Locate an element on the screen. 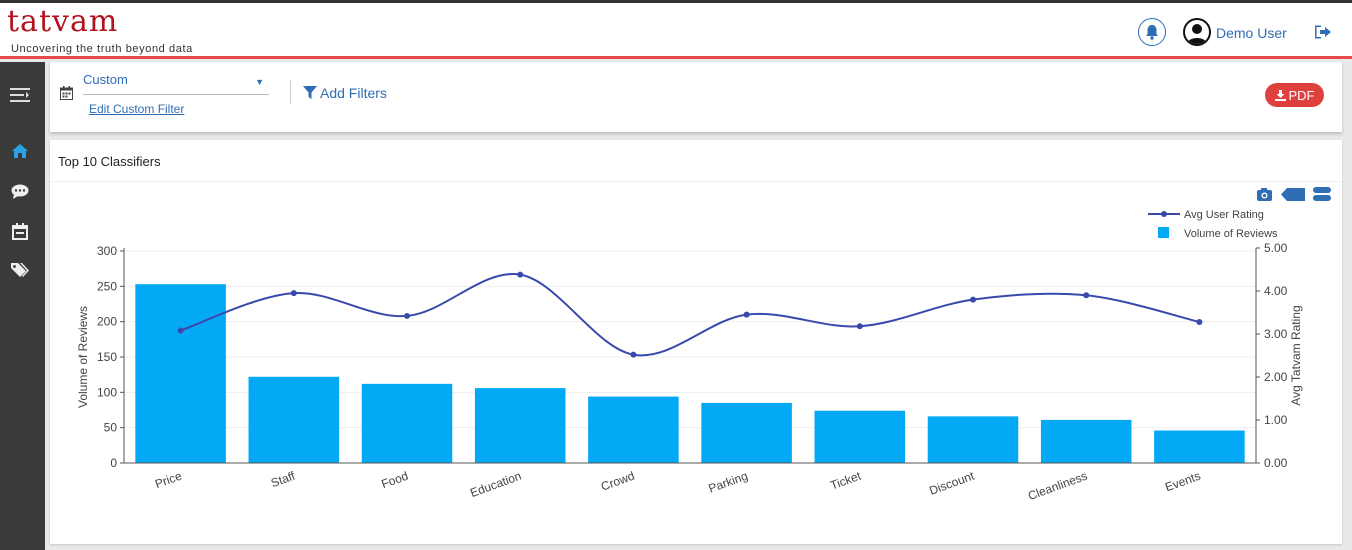 This screenshot has height=550, width=1352. download-icon is located at coordinates (1280, 95).